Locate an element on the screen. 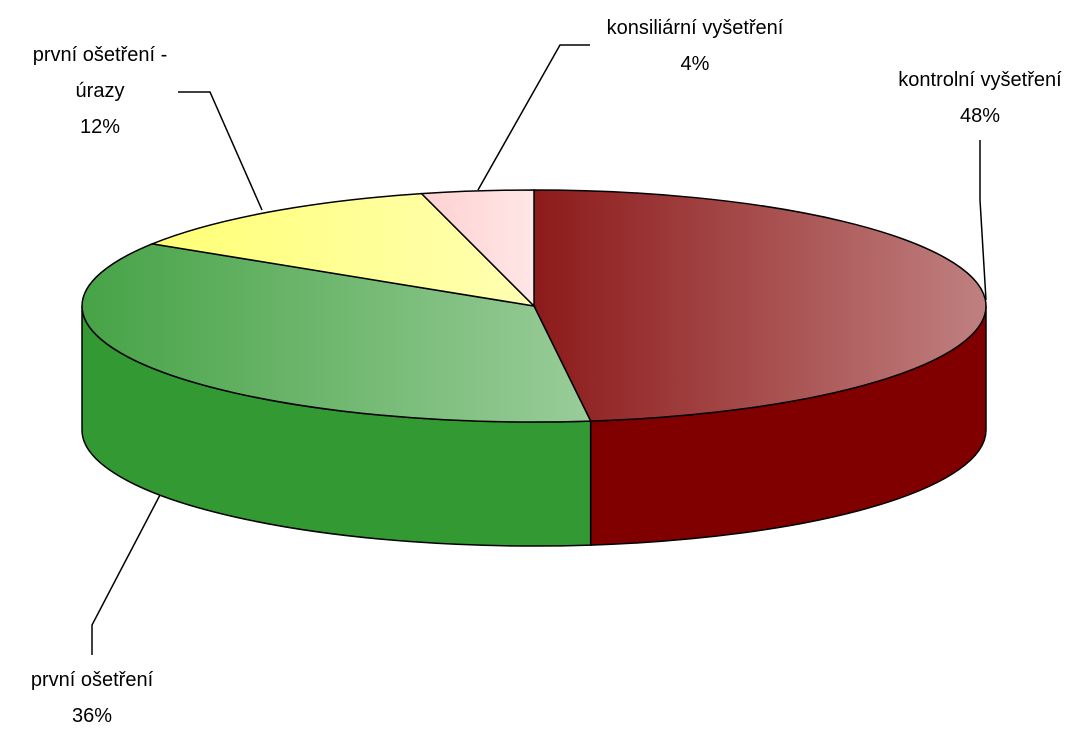  data-label: první ošetření - úrazy 12% is located at coordinates (100, 91).